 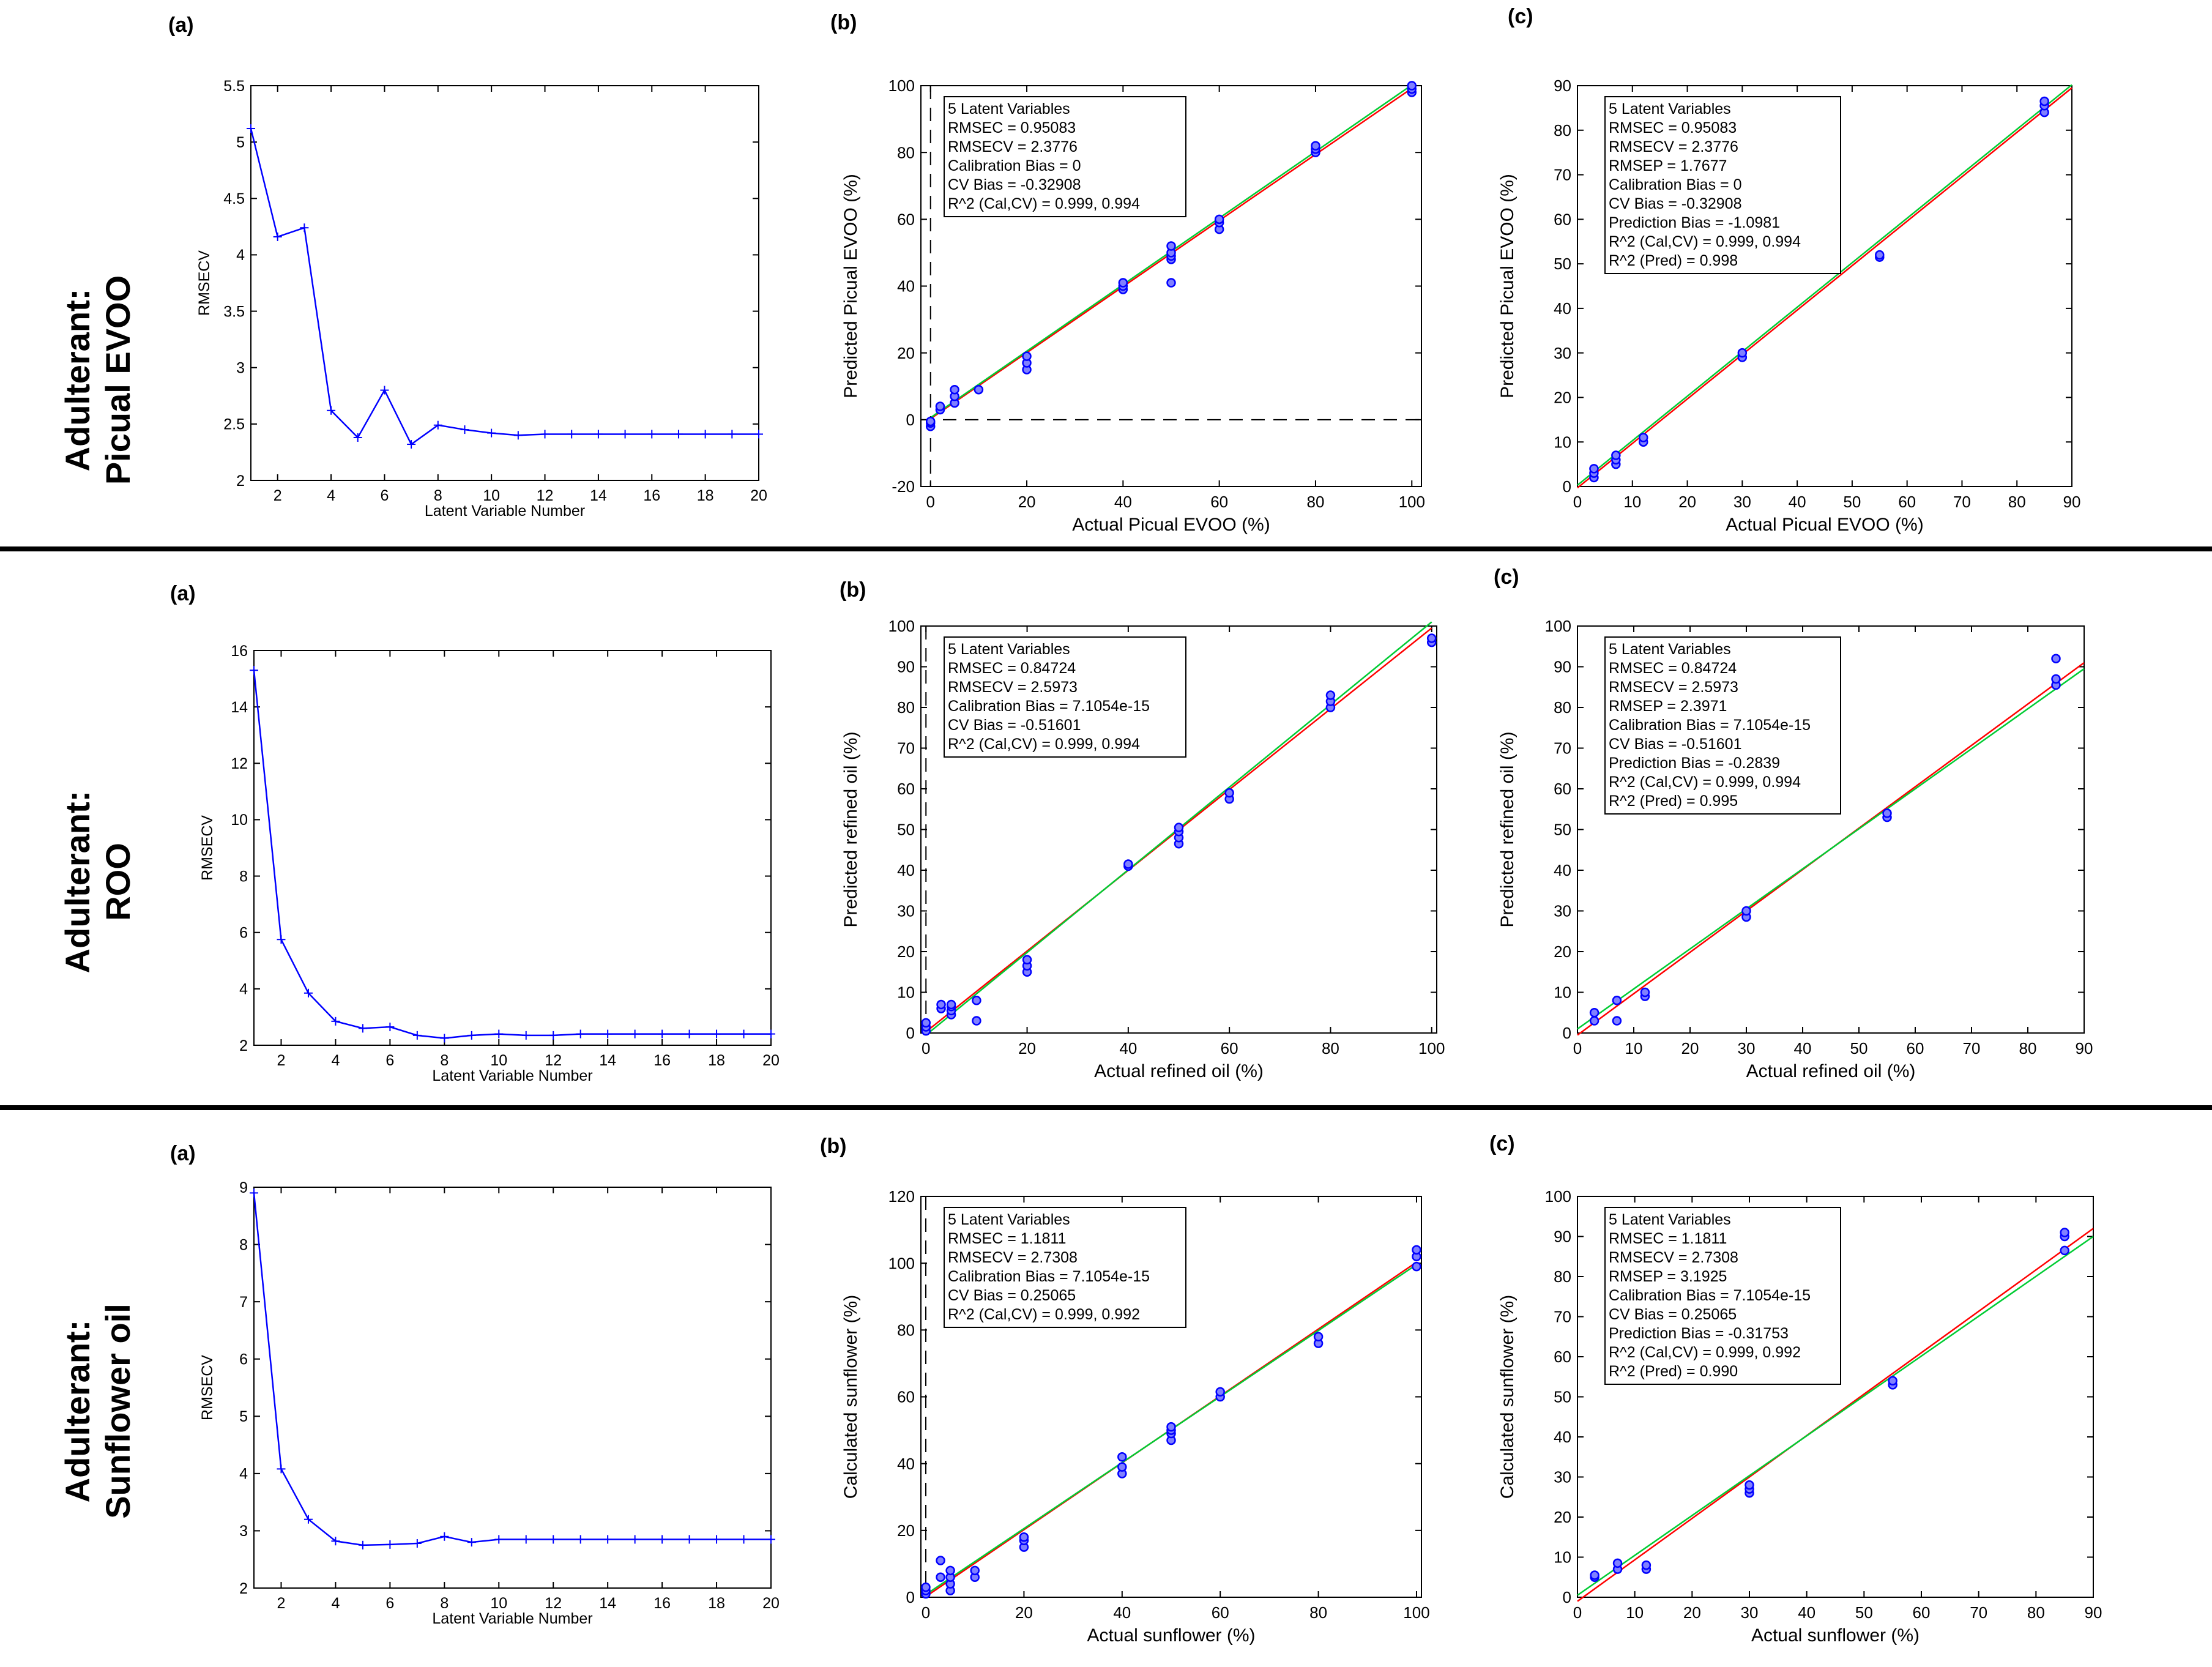 What do you see at coordinates (911, 1033) in the screenshot?
I see `r2-p2-ytick-label: 0` at bounding box center [911, 1033].